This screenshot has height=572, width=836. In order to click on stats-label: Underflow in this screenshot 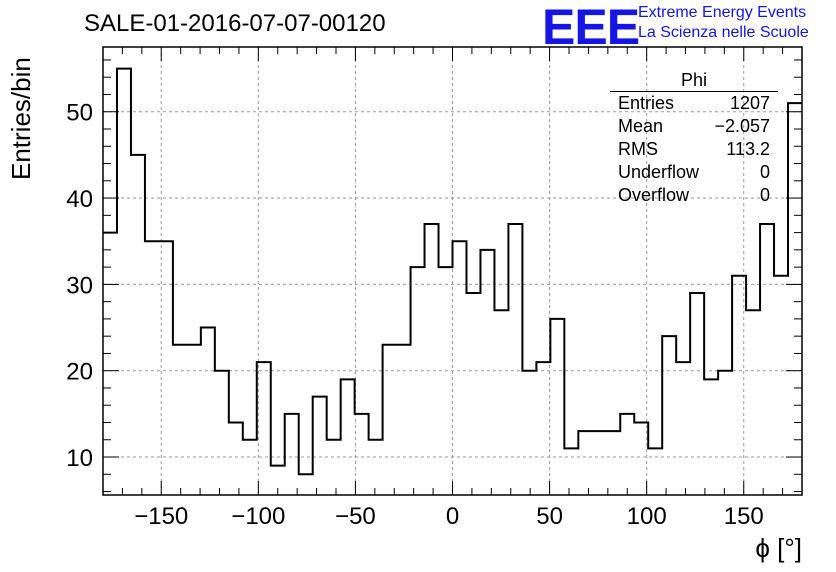, I will do `click(659, 172)`.